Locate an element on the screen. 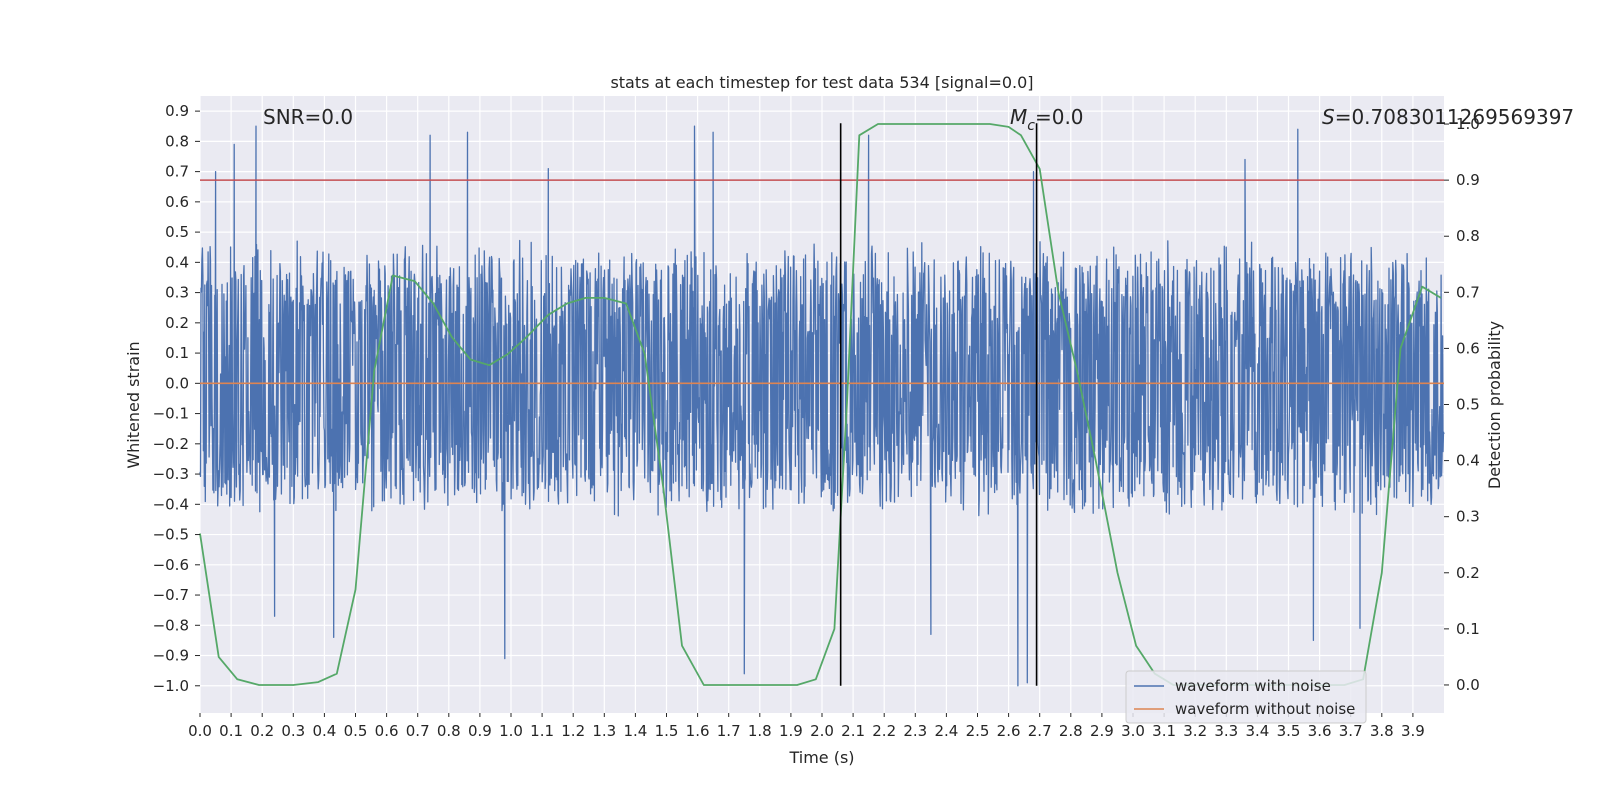 This screenshot has width=1600, height=800. y-axis-label: Whitened strain is located at coordinates (133, 404).